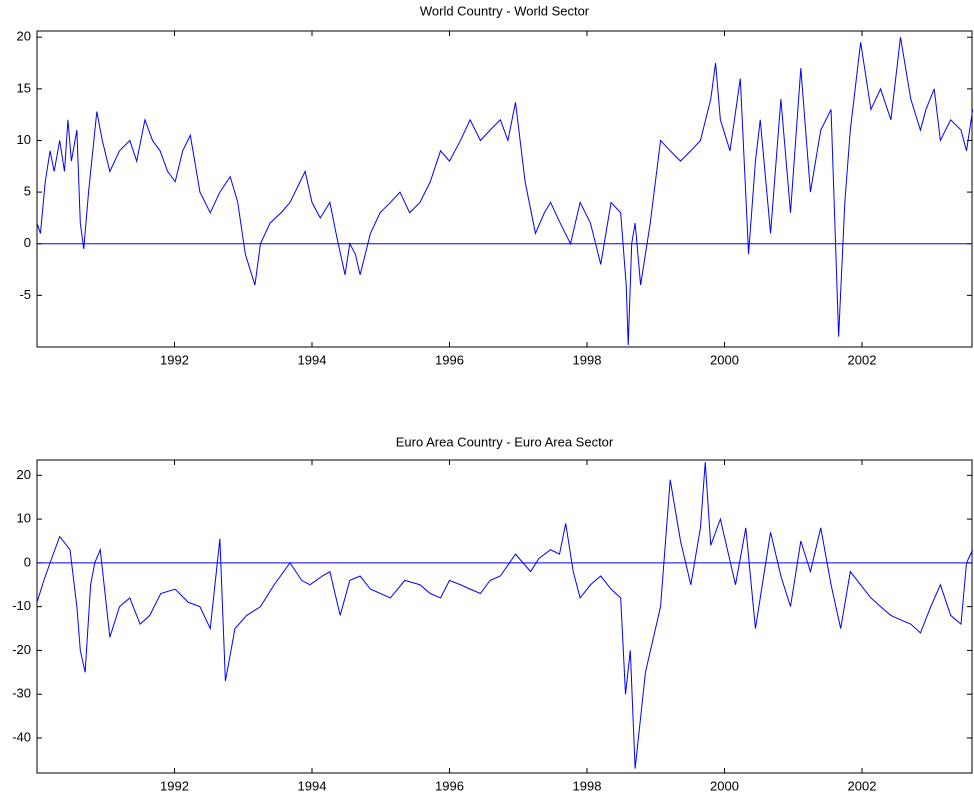  I want to click on y-tick-label: -10, so click(21, 605).